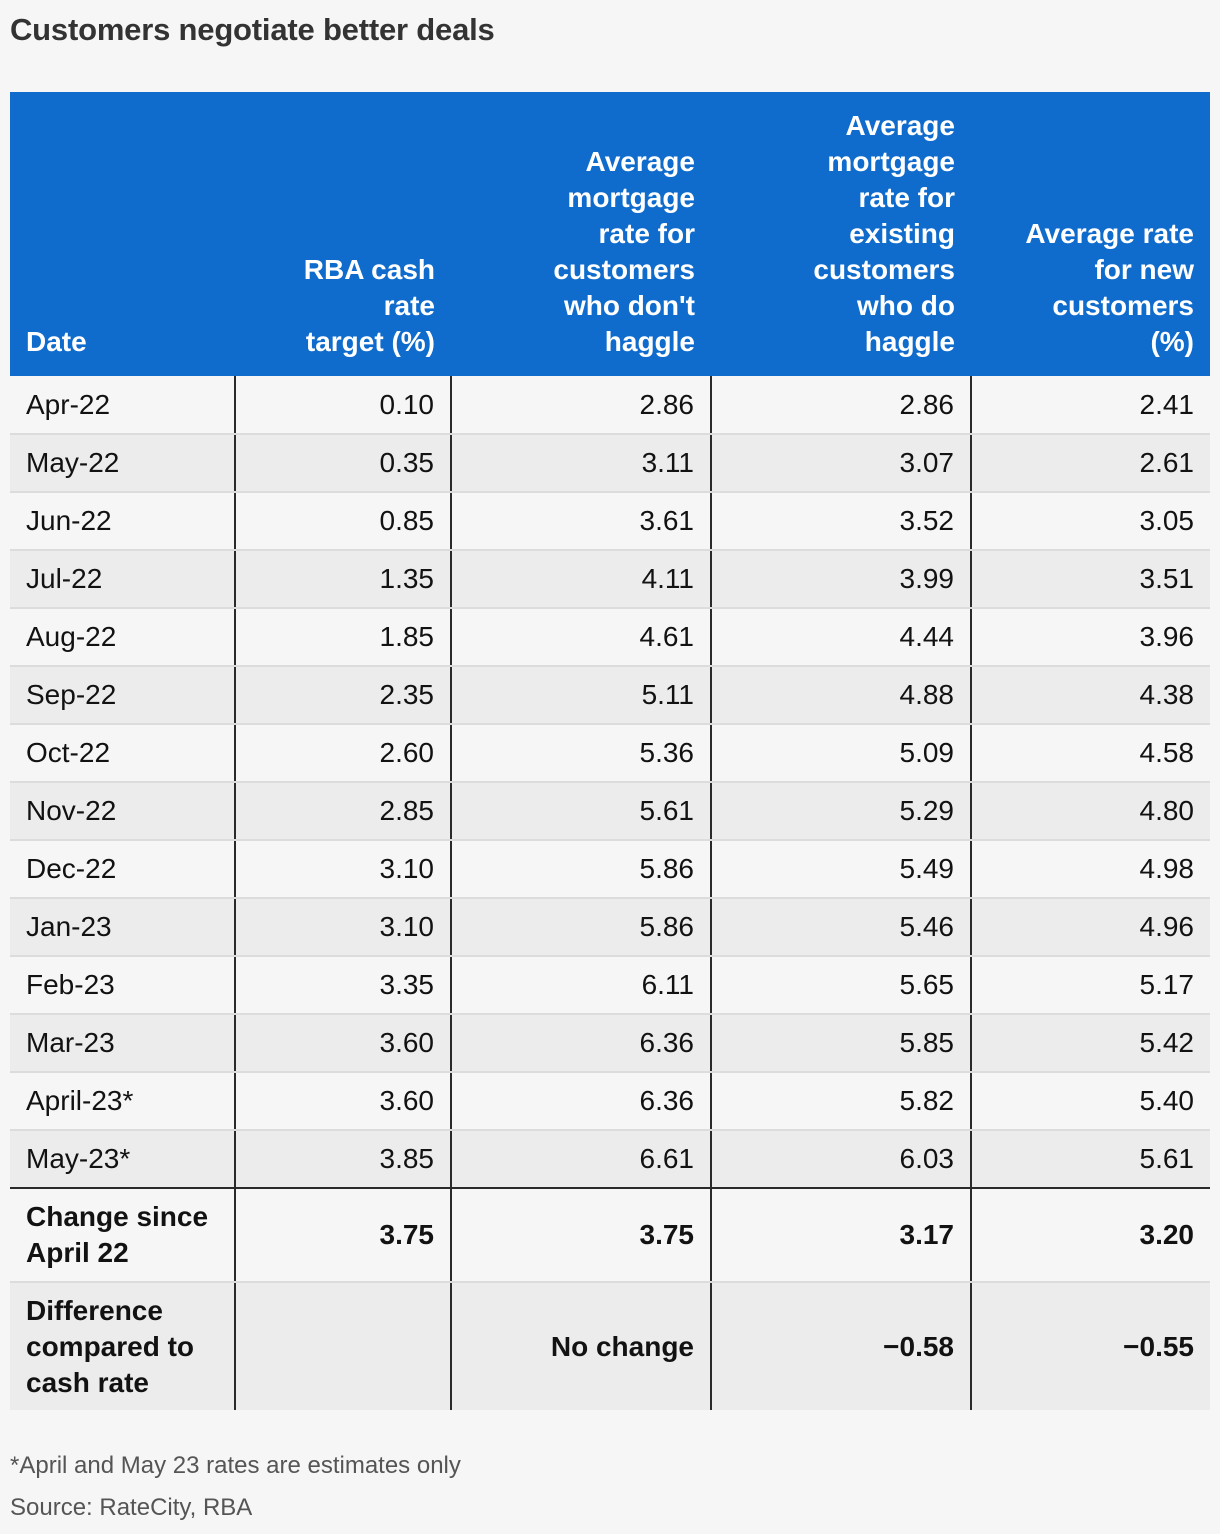  What do you see at coordinates (840, 405) in the screenshot?
I see `cell-haggle-rate: 2.86` at bounding box center [840, 405].